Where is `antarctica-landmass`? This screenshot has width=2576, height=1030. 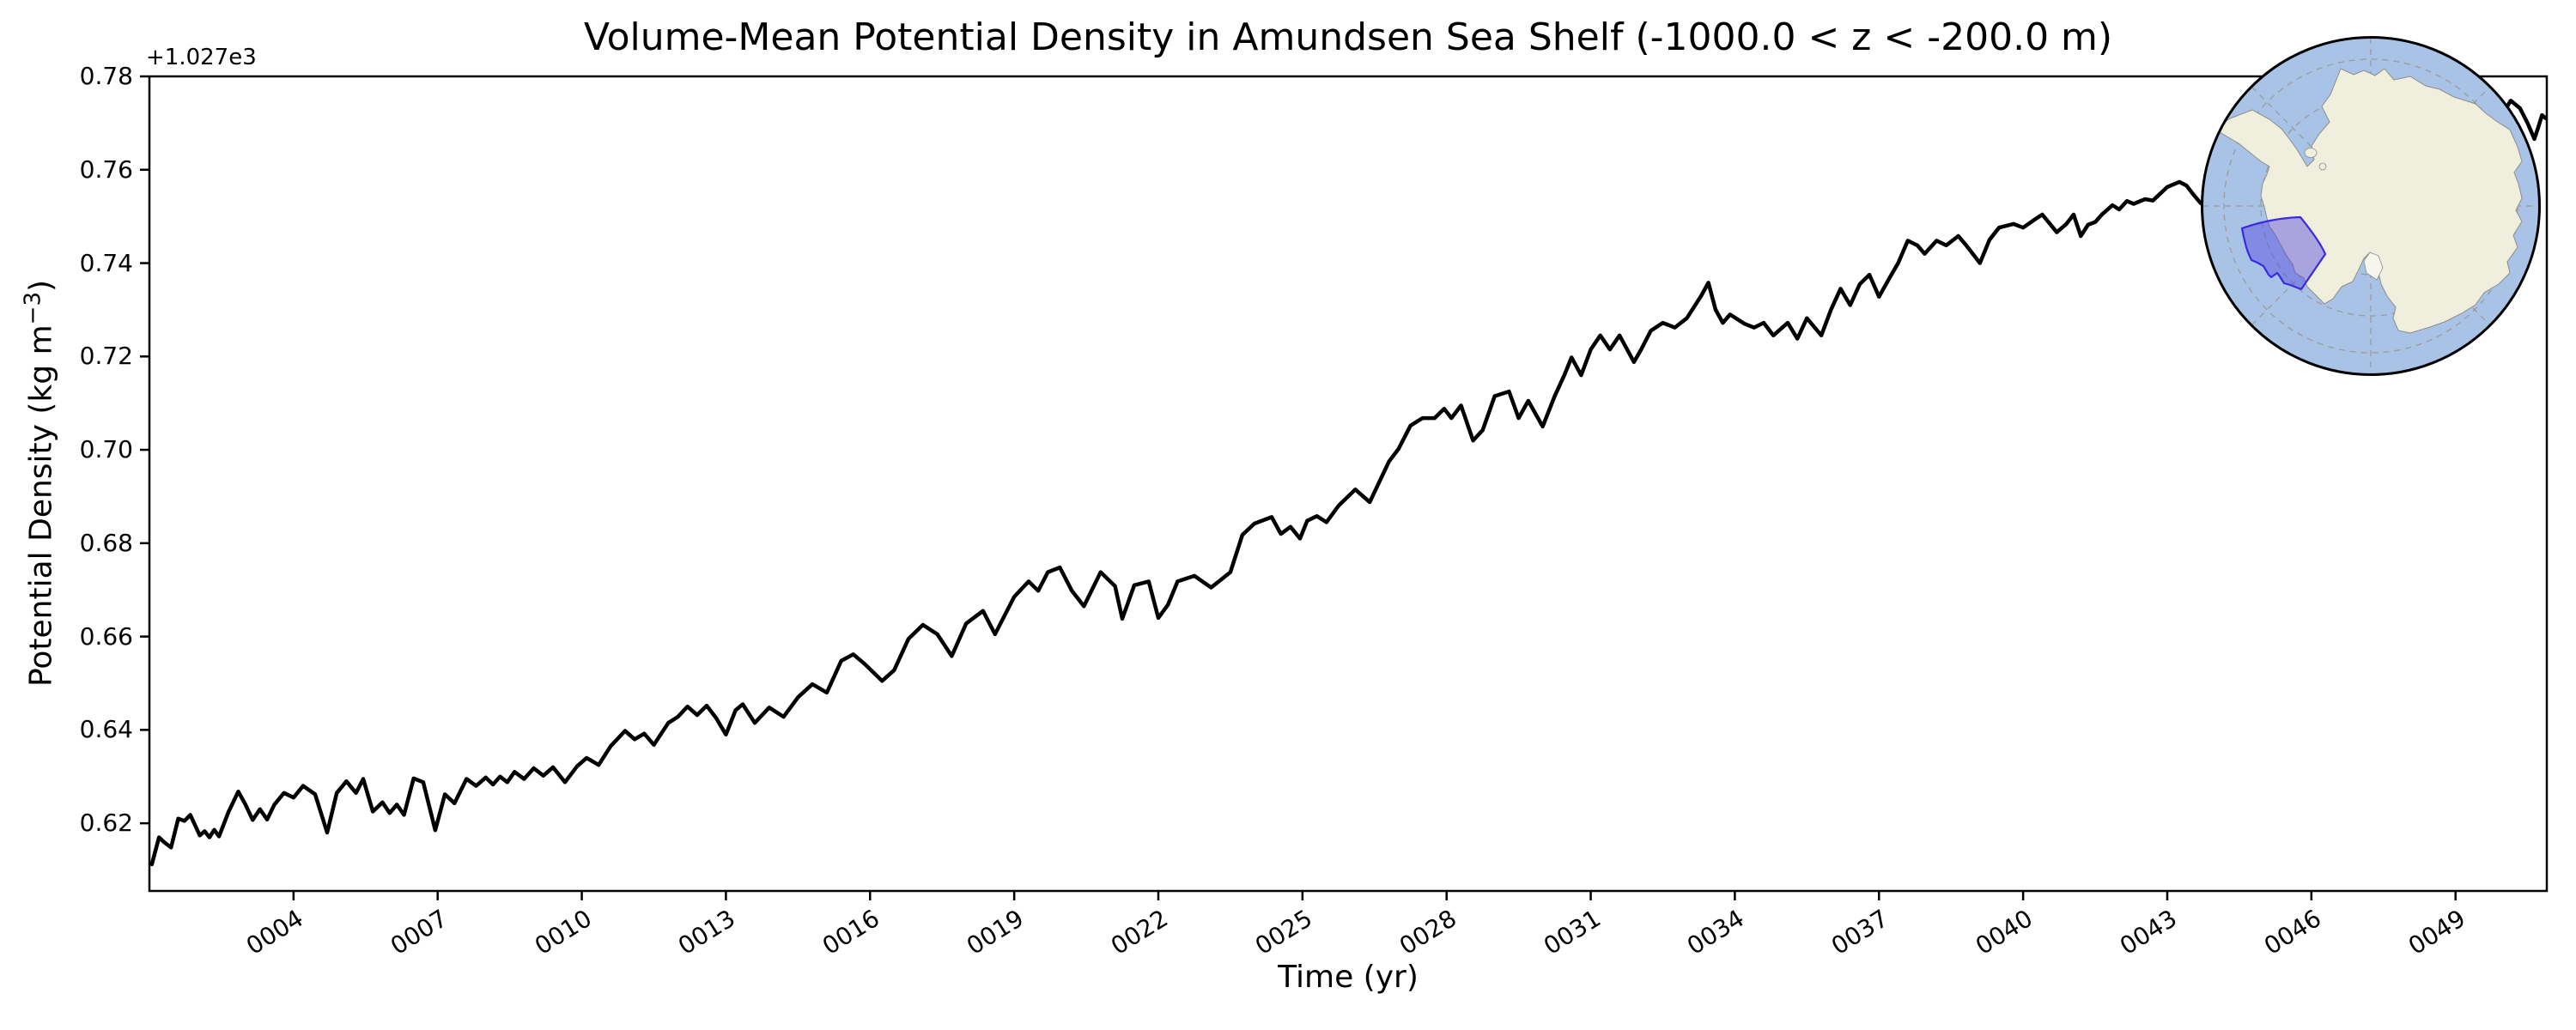
antarctica-landmass is located at coordinates (2368, 201).